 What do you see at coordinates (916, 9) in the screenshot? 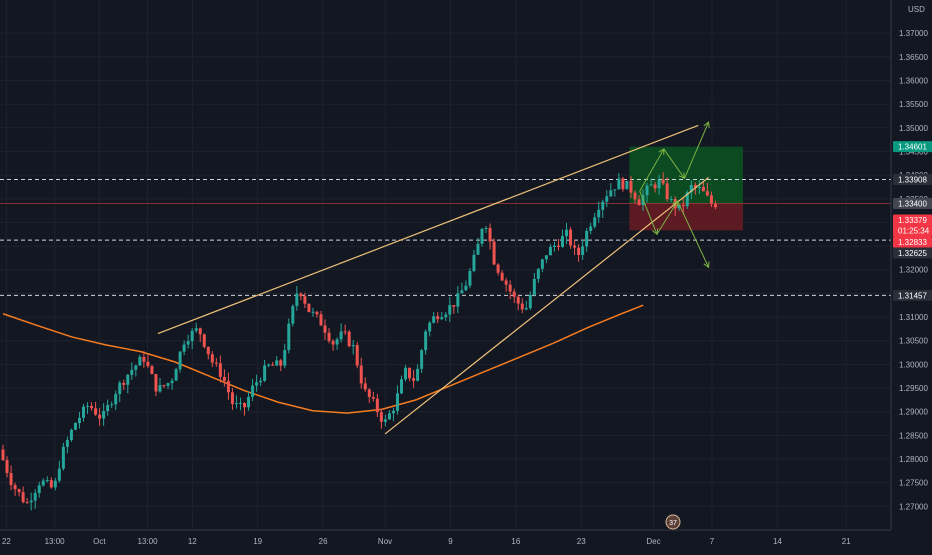
I see `currency-label: USD` at bounding box center [916, 9].